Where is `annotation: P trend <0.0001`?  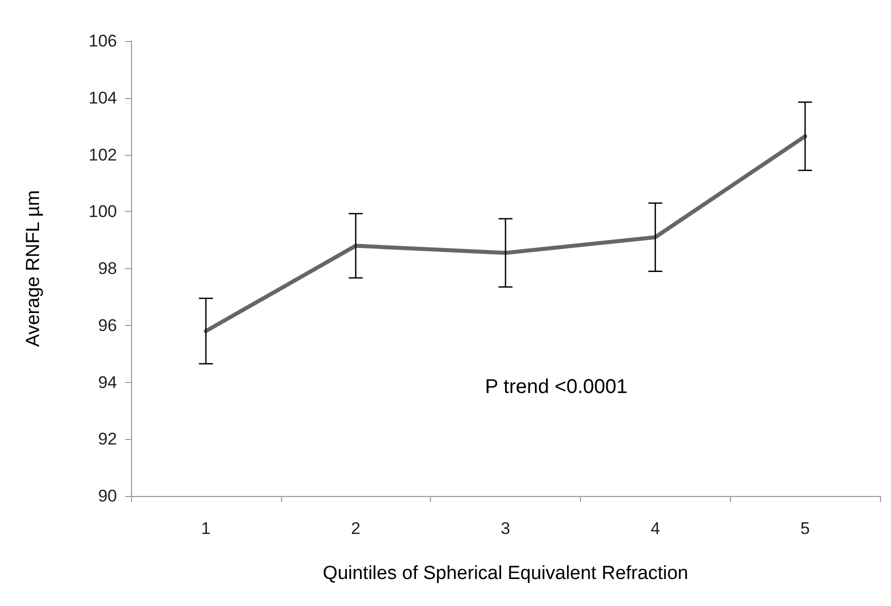 annotation: P trend <0.0001 is located at coordinates (556, 387).